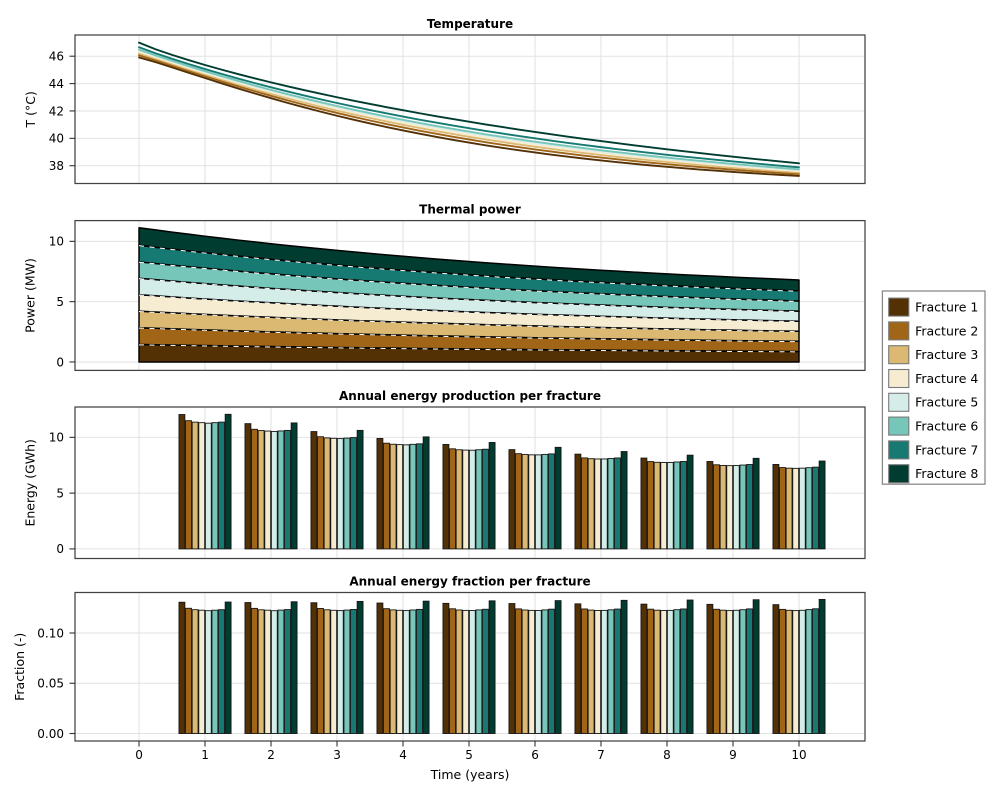 The height and width of the screenshot is (800, 1000). I want to click on panel-4-bar-year3-fracture8, so click(360, 667).